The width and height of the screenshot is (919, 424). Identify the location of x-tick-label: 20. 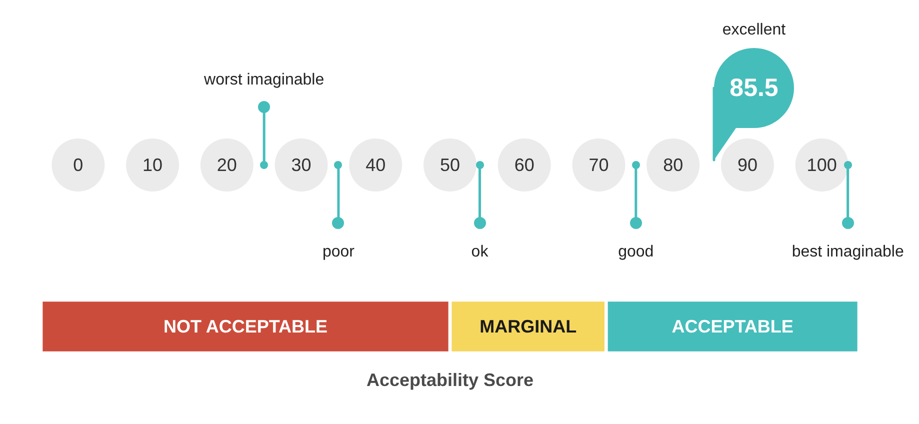
(226, 164).